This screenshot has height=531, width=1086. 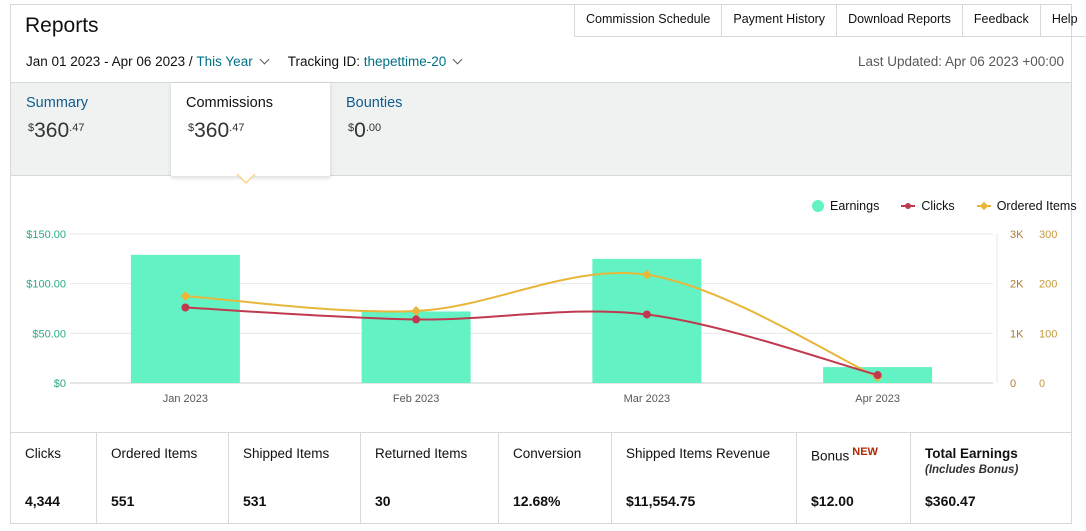 What do you see at coordinates (704, 478) in the screenshot?
I see `stat-shipped-revenue: Shipped Items Revenue $11,554.75` at bounding box center [704, 478].